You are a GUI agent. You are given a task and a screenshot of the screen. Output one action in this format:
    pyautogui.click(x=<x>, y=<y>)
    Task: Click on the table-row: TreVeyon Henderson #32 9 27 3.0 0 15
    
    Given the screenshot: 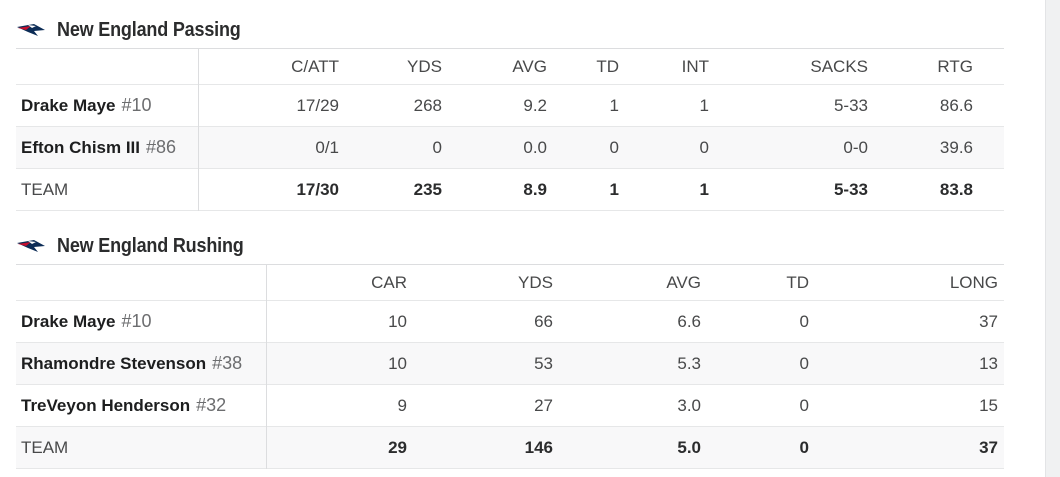 What is the action you would take?
    pyautogui.click(x=510, y=405)
    